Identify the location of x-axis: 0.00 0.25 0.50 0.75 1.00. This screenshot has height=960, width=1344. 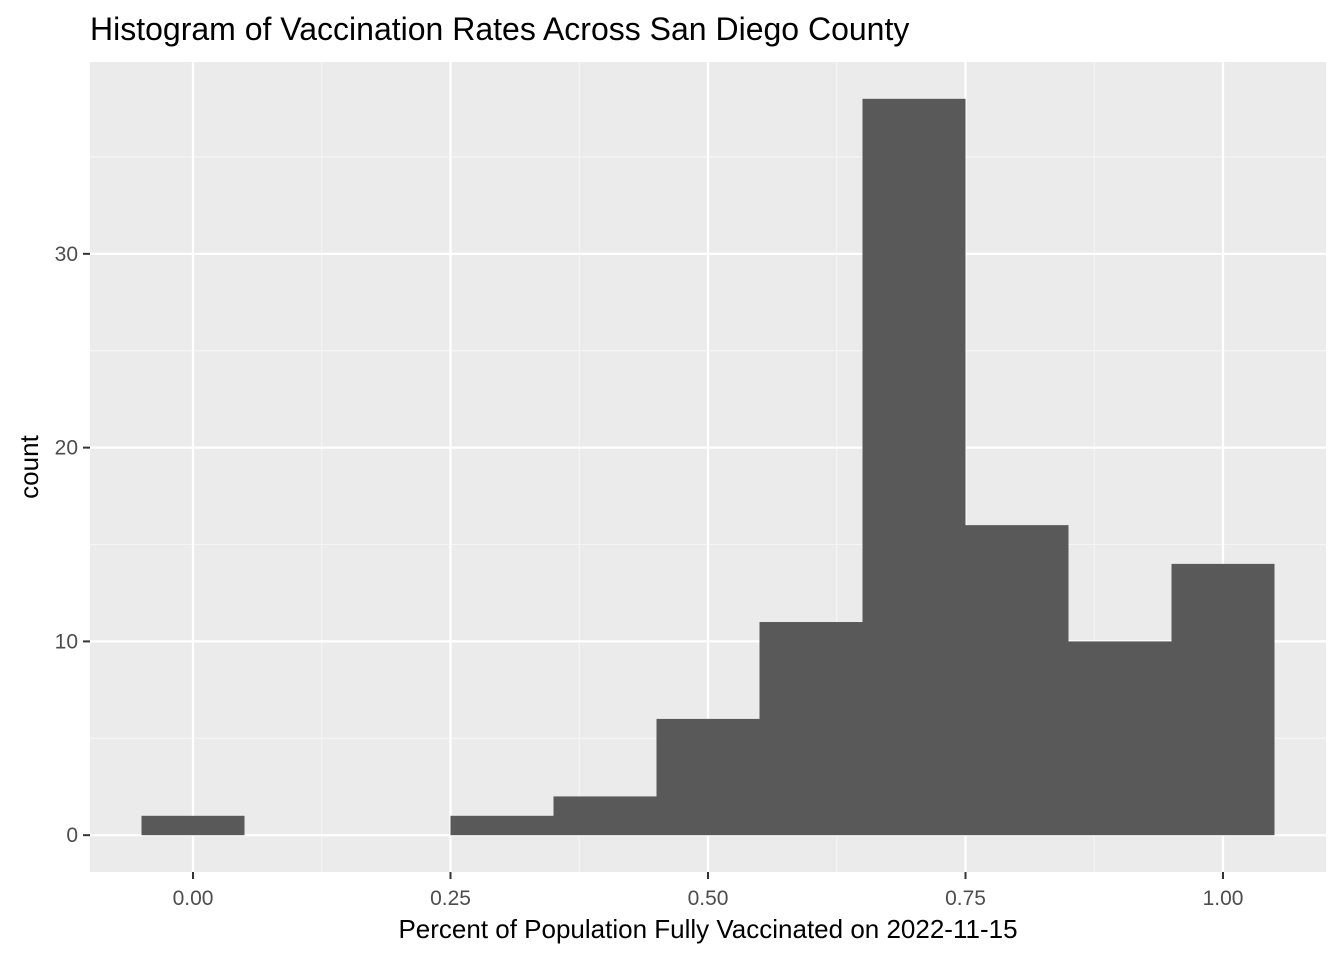
(708, 891).